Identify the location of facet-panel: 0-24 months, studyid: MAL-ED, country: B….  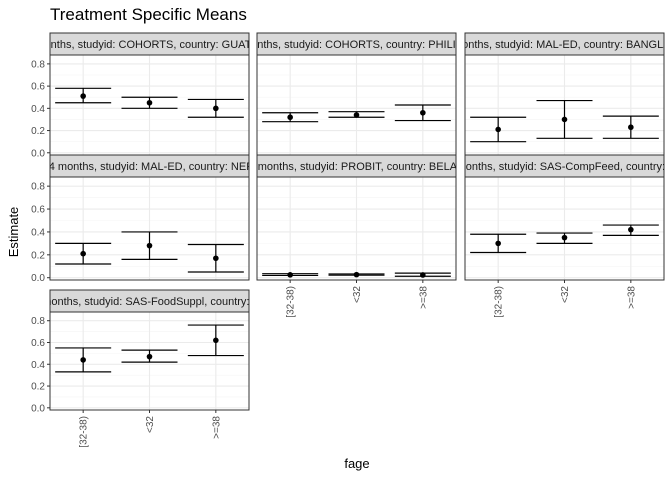
(550, 94).